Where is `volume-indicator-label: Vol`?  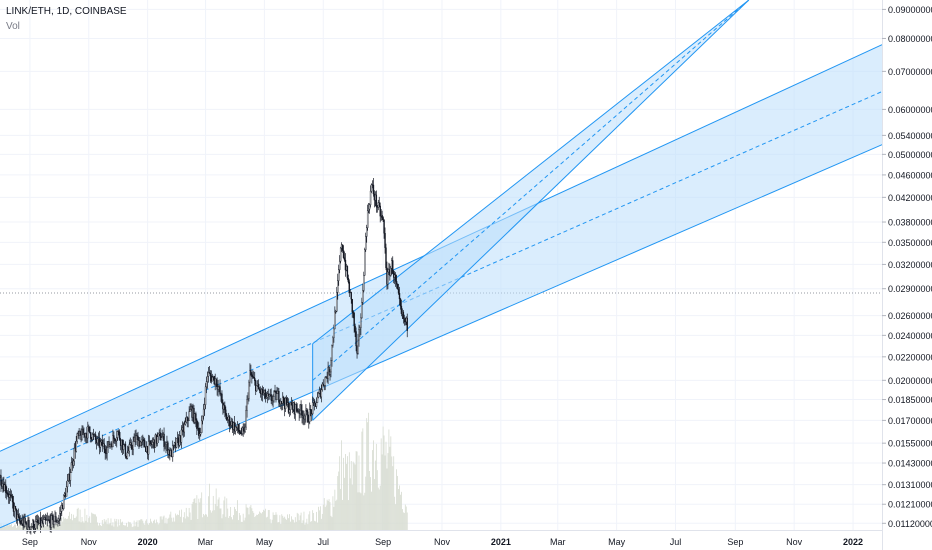
volume-indicator-label: Vol is located at coordinates (13, 26).